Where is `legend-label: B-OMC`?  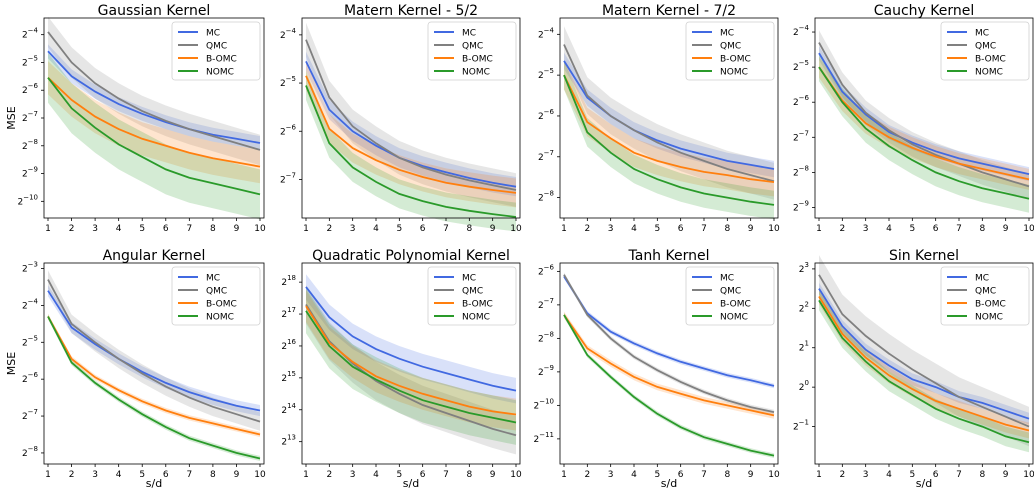
legend-label: B-OMC is located at coordinates (477, 60).